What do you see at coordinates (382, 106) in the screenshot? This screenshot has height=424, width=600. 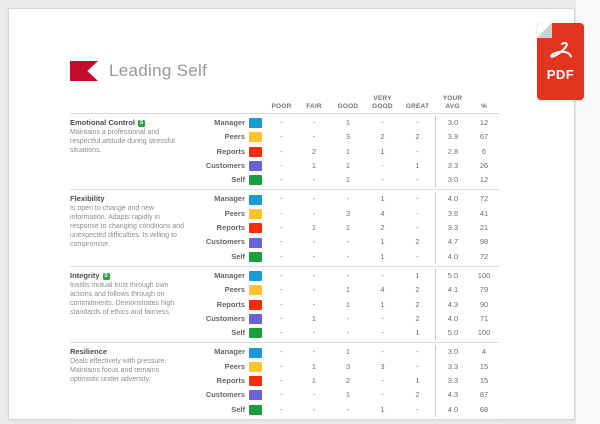 I see `column-header-line: GOOD` at bounding box center [382, 106].